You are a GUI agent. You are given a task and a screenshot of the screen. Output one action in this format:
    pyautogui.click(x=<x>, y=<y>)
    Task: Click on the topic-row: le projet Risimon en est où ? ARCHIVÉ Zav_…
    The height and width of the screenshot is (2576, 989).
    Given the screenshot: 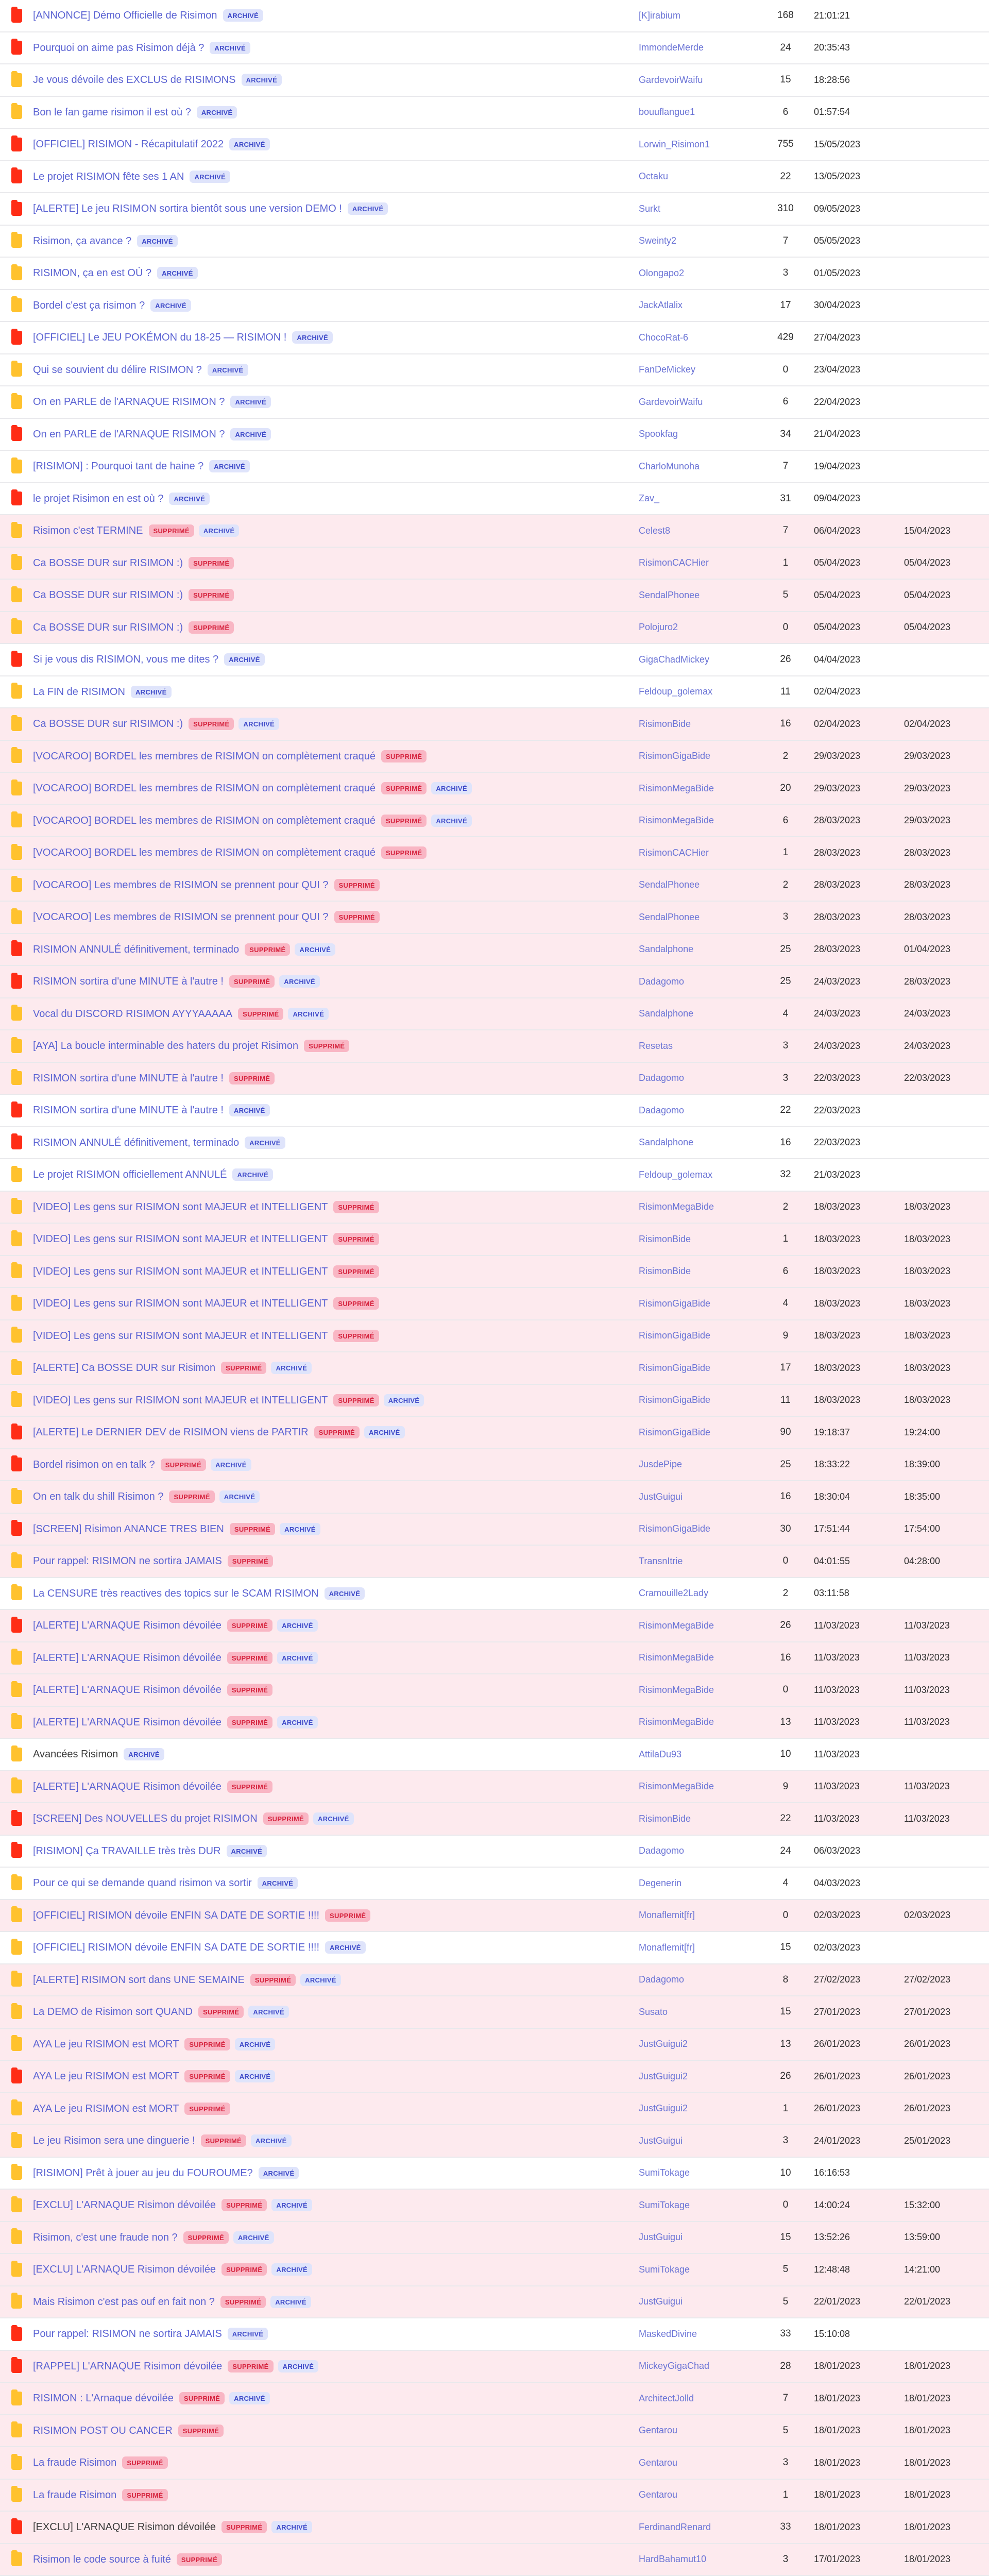 What is the action you would take?
    pyautogui.click(x=494, y=499)
    